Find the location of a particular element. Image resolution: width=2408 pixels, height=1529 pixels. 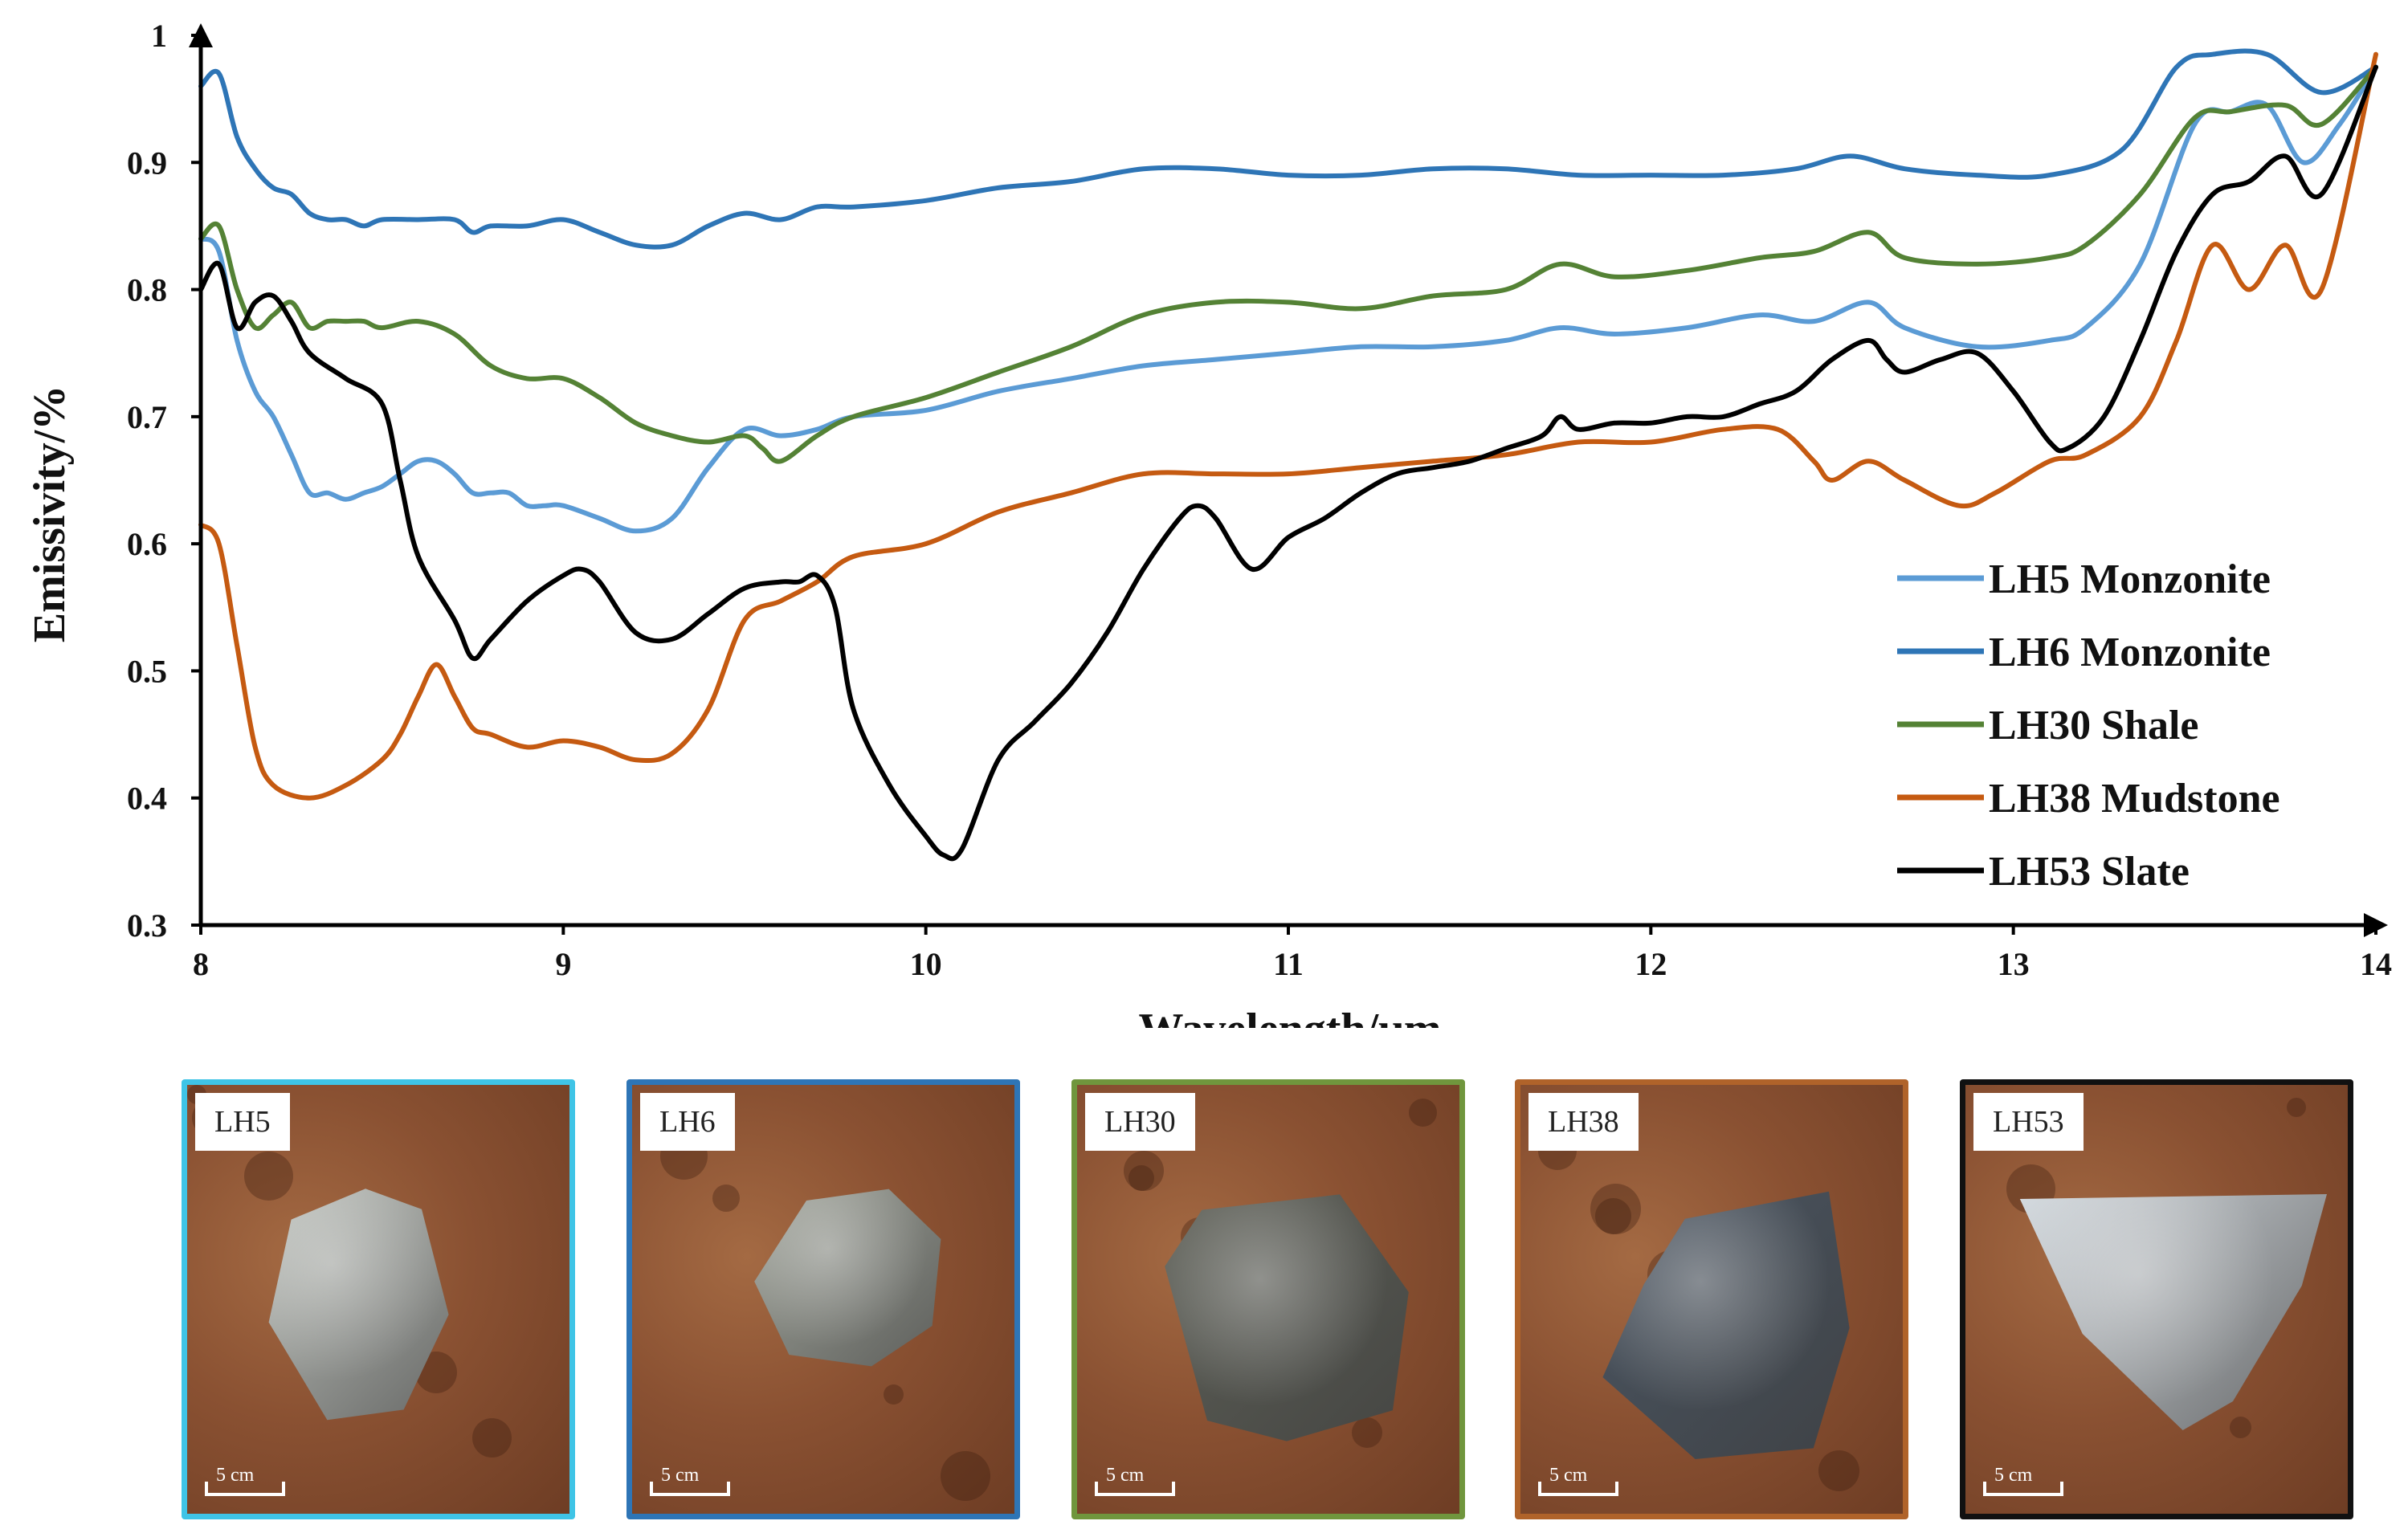

x-tick-label: 14 is located at coordinates (2376, 964).